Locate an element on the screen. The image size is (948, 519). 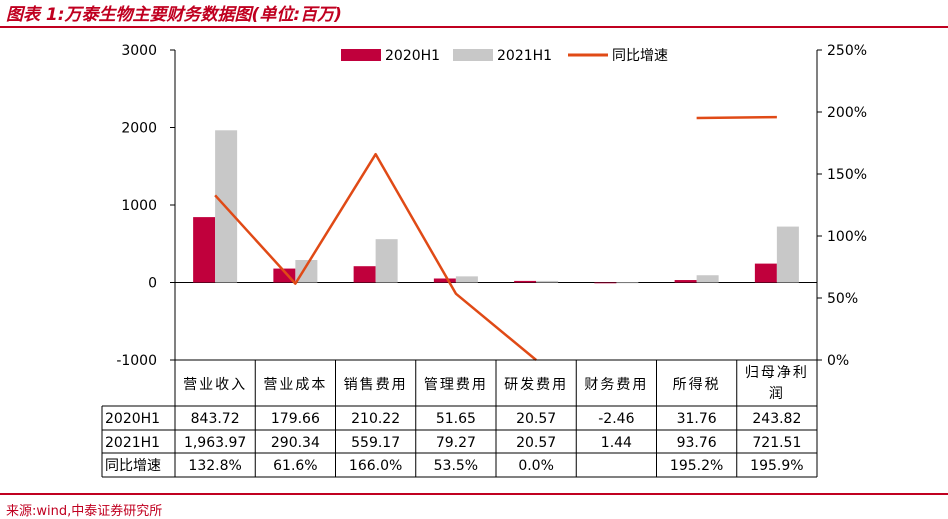
table-cell: 195.9% is located at coordinates (776, 466).